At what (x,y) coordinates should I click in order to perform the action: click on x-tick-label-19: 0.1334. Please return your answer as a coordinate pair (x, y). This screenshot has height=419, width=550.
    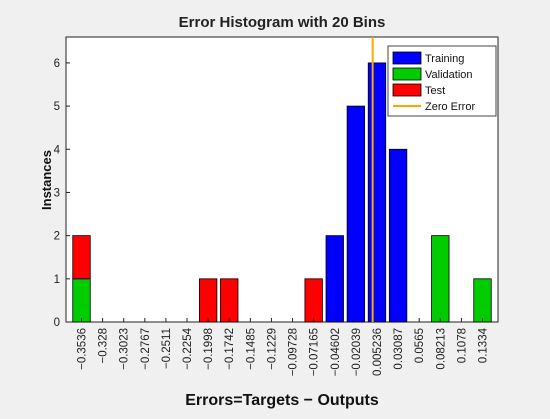
    Looking at the image, I should click on (484, 345).